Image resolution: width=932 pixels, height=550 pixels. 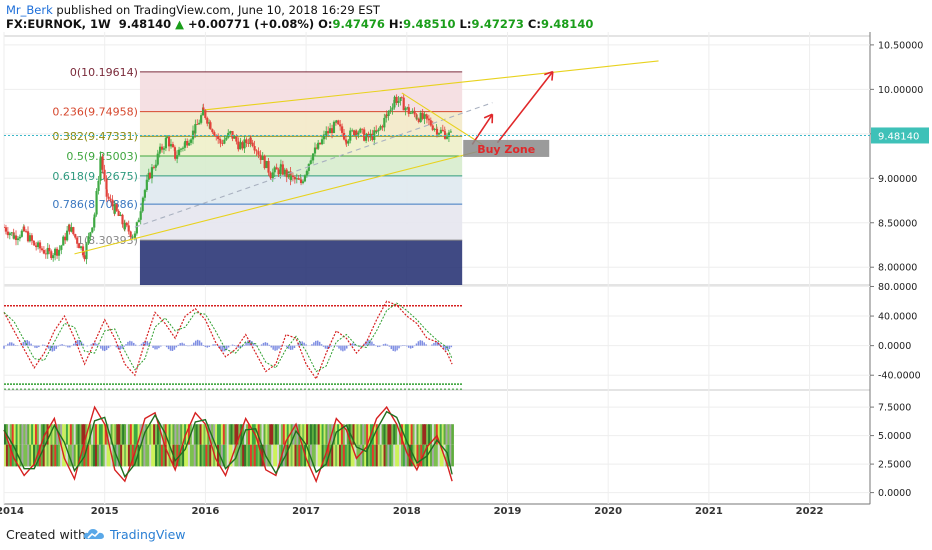 I want to click on price-value: 9.48140, so click(x=145, y=24).